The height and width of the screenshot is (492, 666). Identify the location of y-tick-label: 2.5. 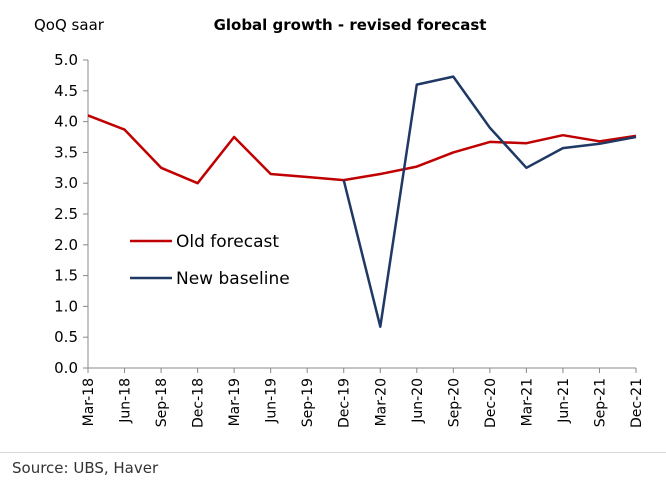
(66, 214).